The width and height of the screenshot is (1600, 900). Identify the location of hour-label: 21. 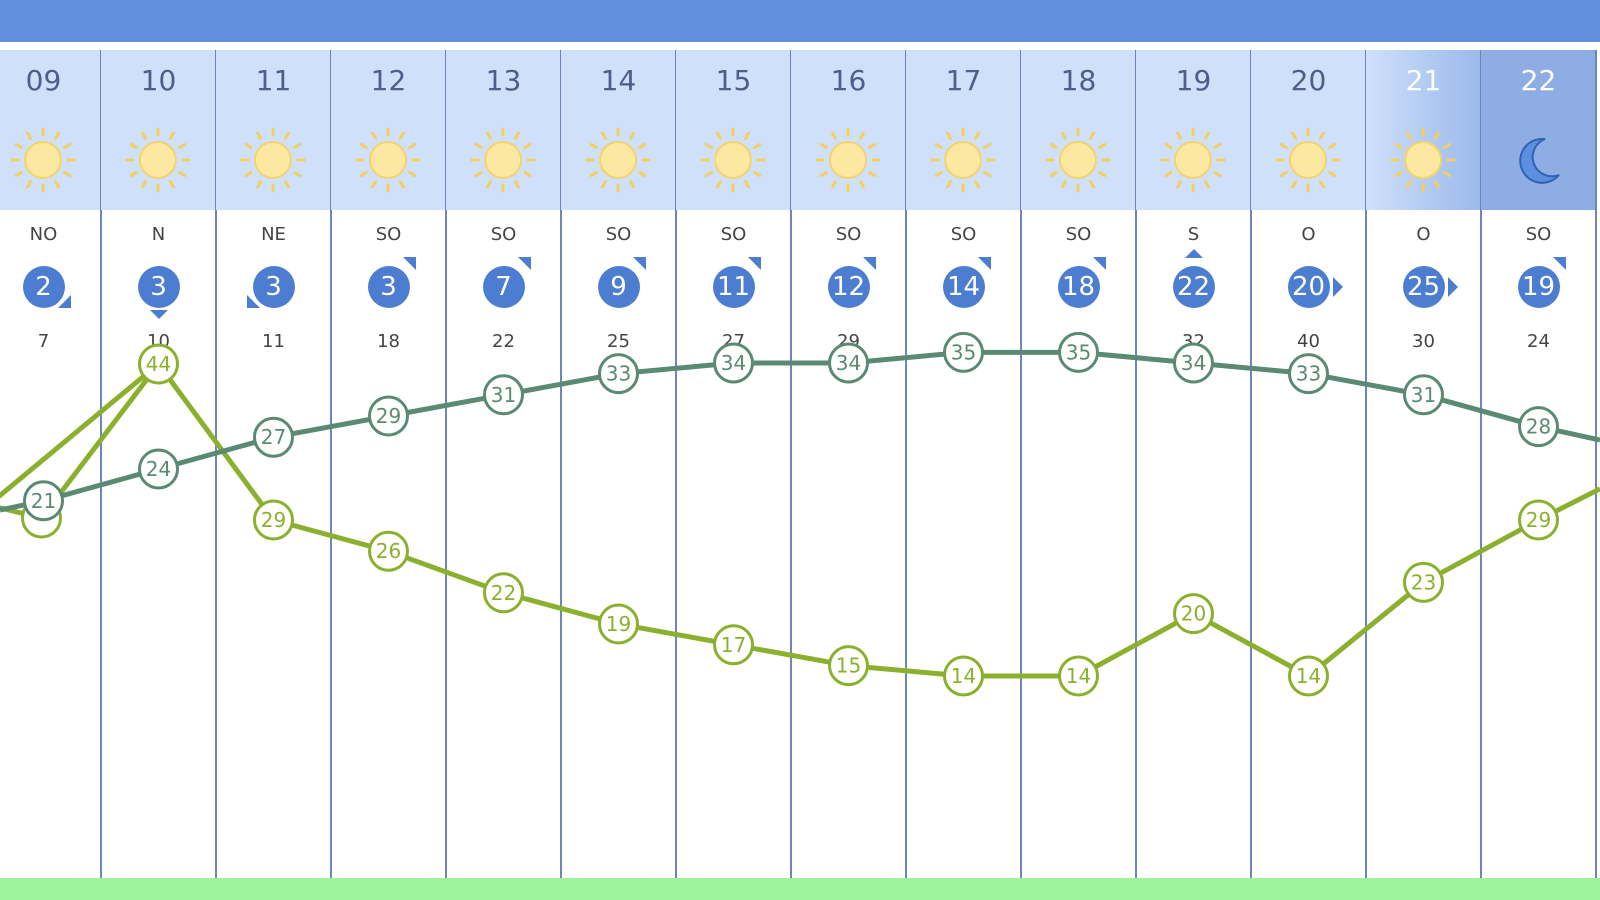
(1423, 80).